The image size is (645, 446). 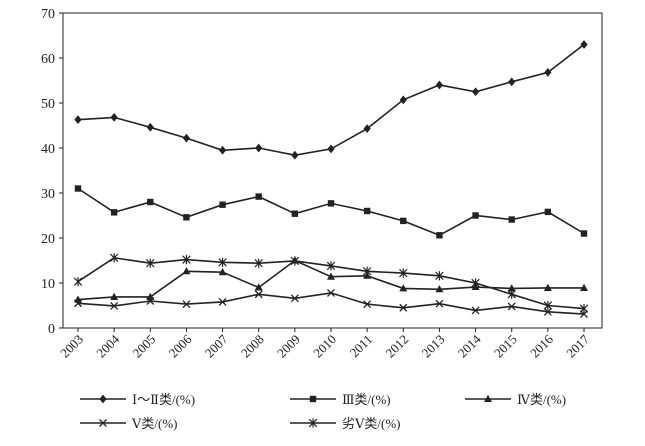 What do you see at coordinates (48, 59) in the screenshot?
I see `y-tick-label: 60` at bounding box center [48, 59].